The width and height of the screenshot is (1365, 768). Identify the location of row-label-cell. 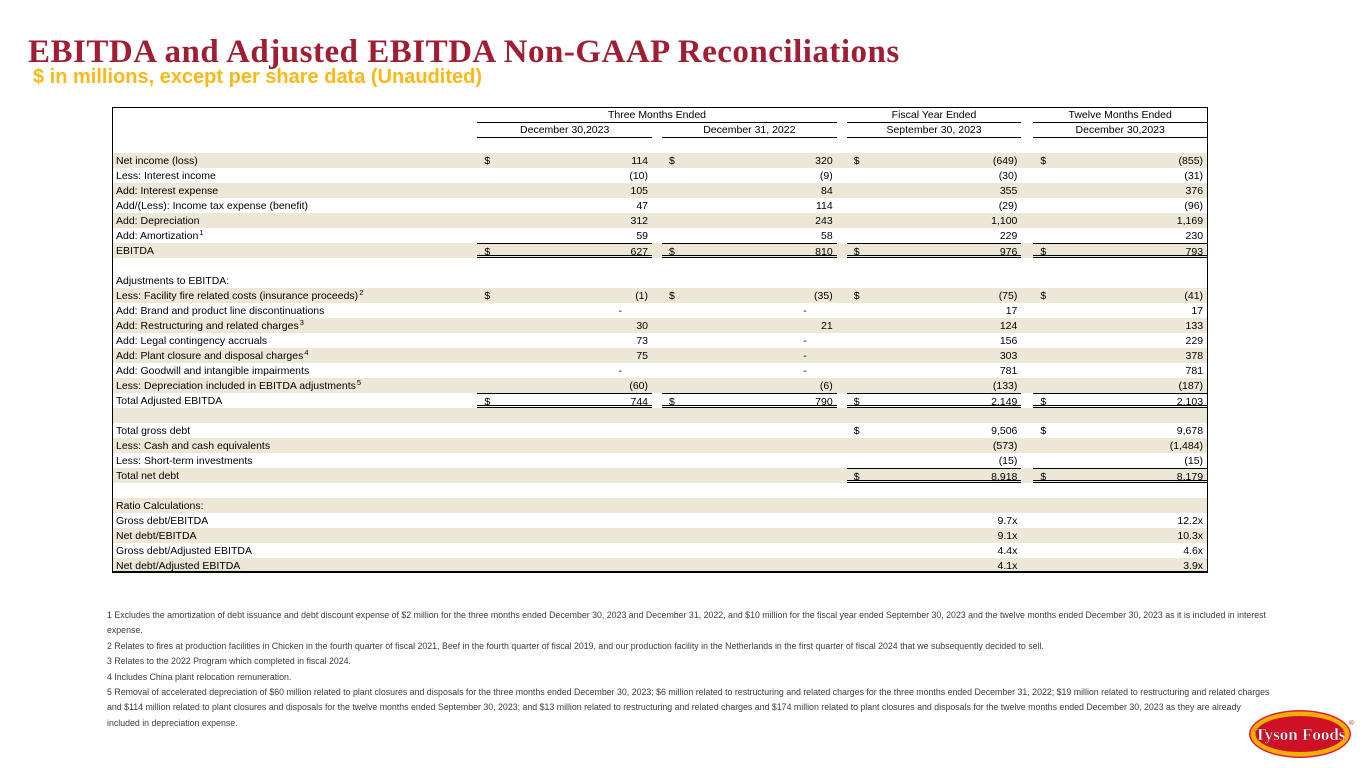
(295, 415).